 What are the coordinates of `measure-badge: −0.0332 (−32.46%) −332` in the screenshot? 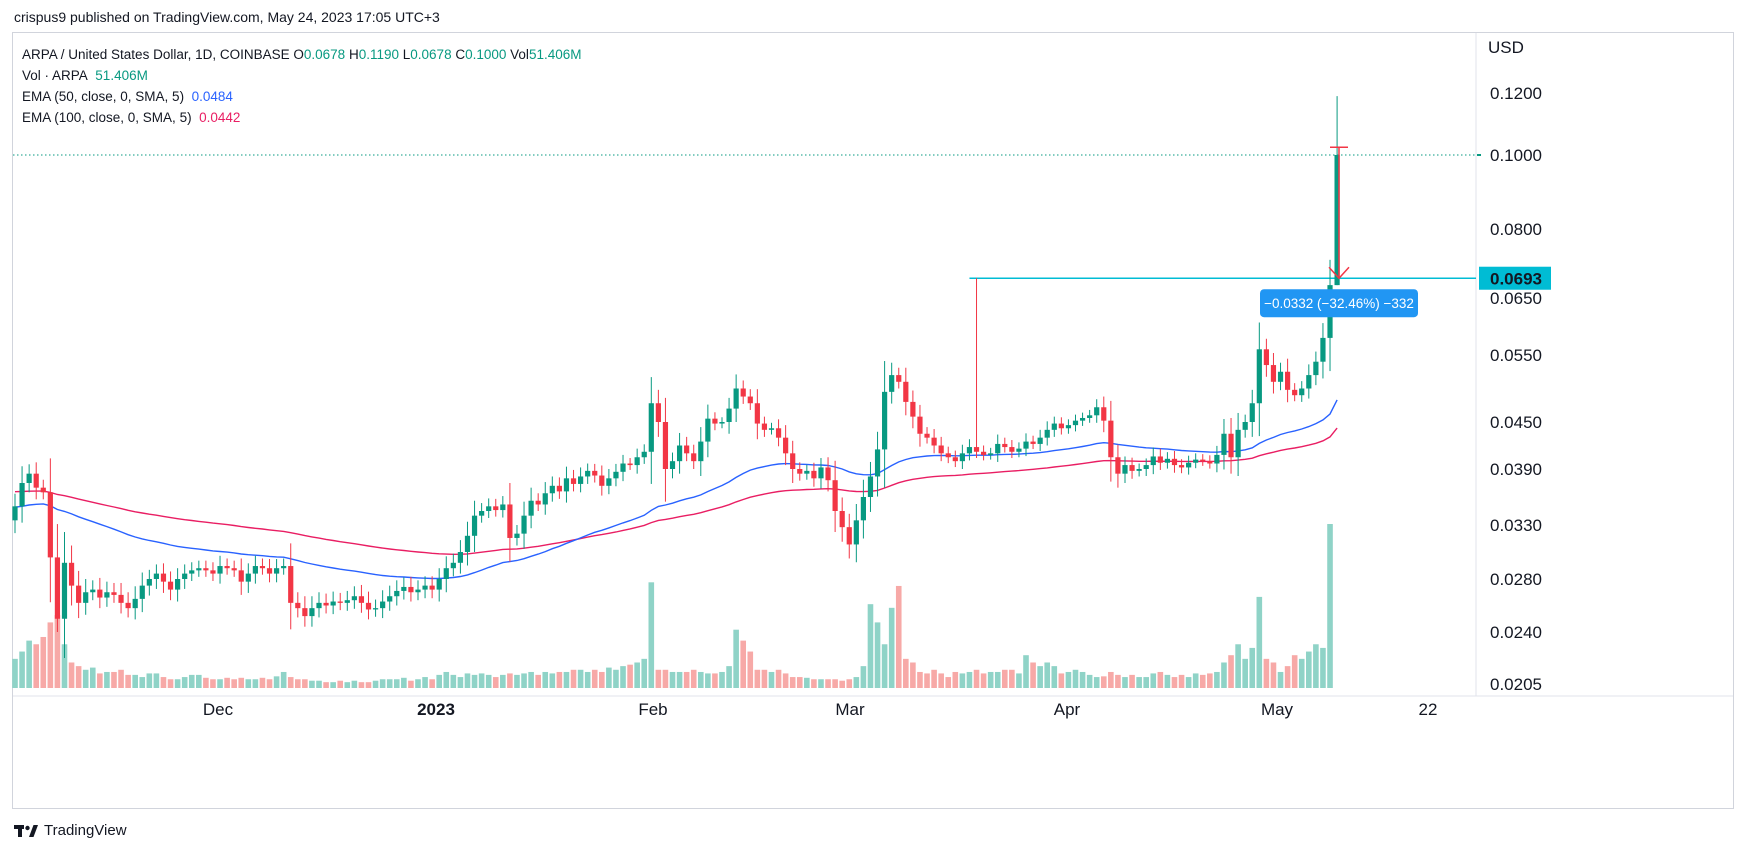 It's located at (1339, 303).